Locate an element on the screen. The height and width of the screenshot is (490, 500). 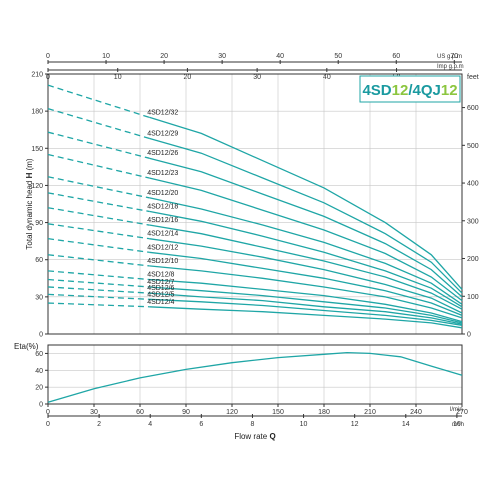
eta-y-tick-label: 0 is located at coordinates (41, 405).